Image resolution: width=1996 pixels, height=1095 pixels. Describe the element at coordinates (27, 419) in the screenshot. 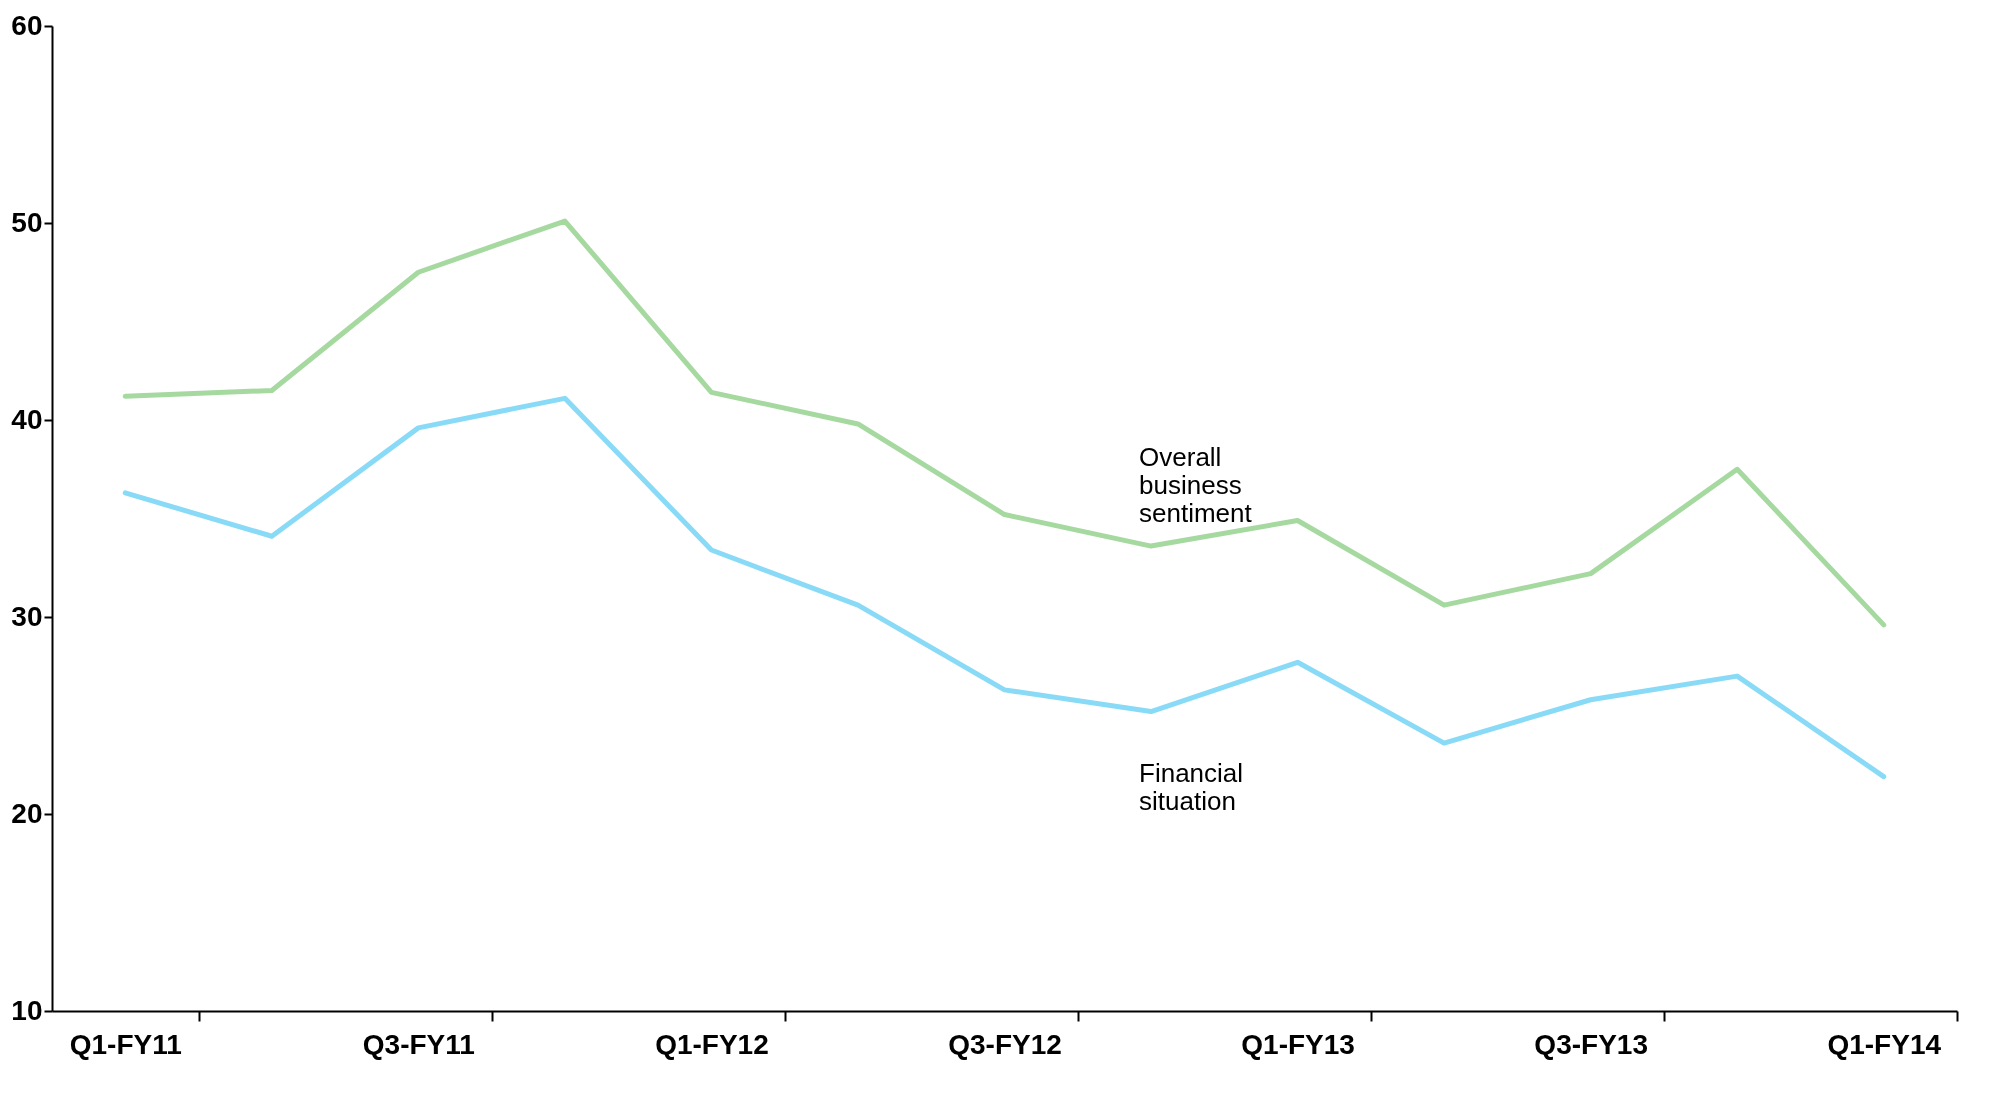

I see `y-tick-label: 40` at that location.